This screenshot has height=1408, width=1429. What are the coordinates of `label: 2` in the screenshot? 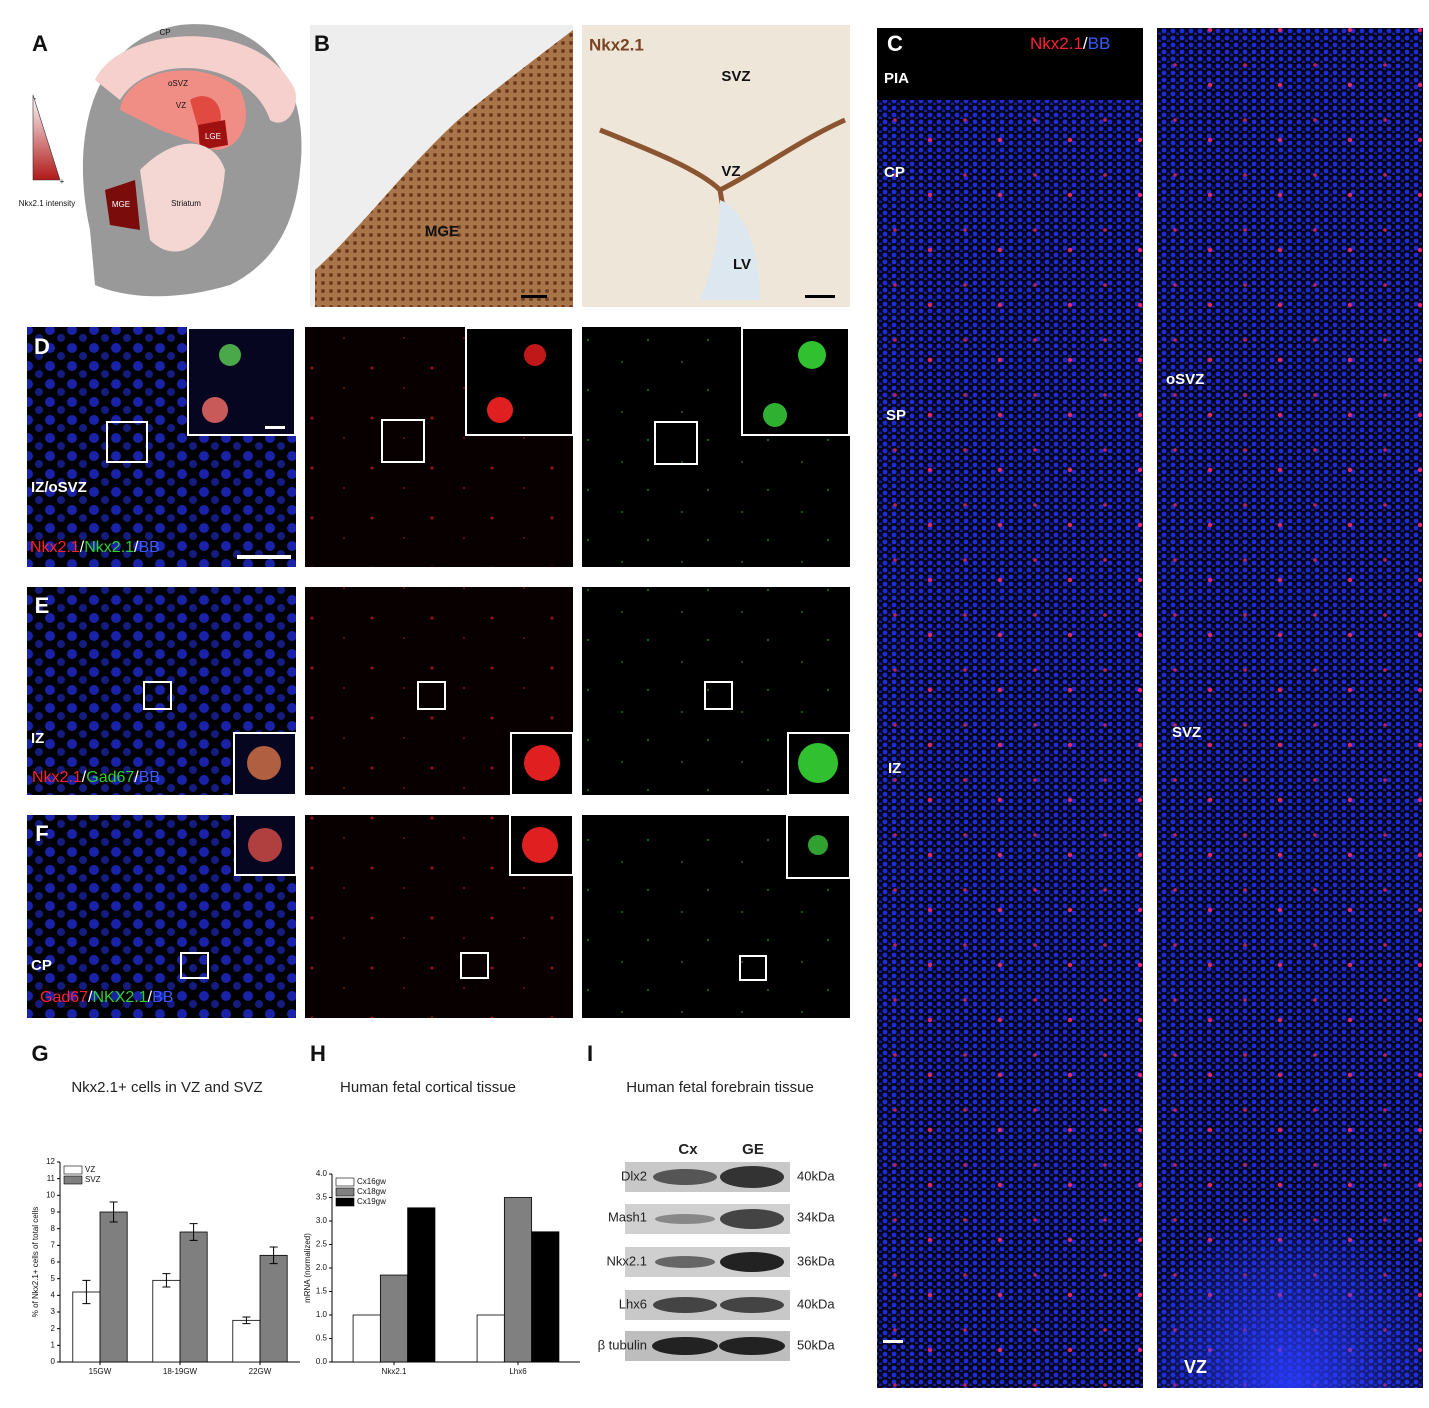 It's located at (53, 1328).